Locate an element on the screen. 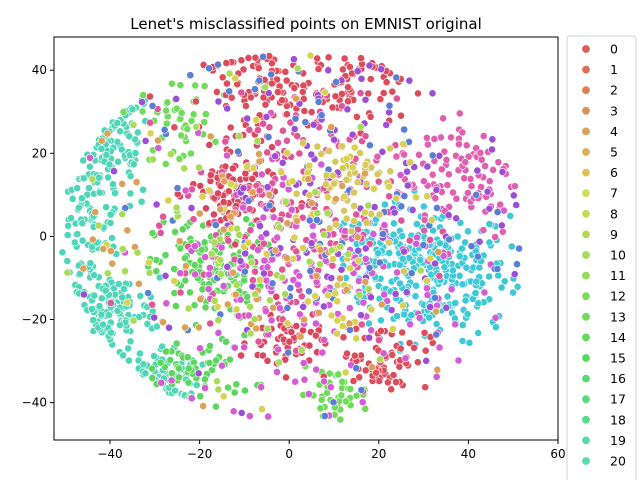  legend-label: 18 is located at coordinates (618, 419).